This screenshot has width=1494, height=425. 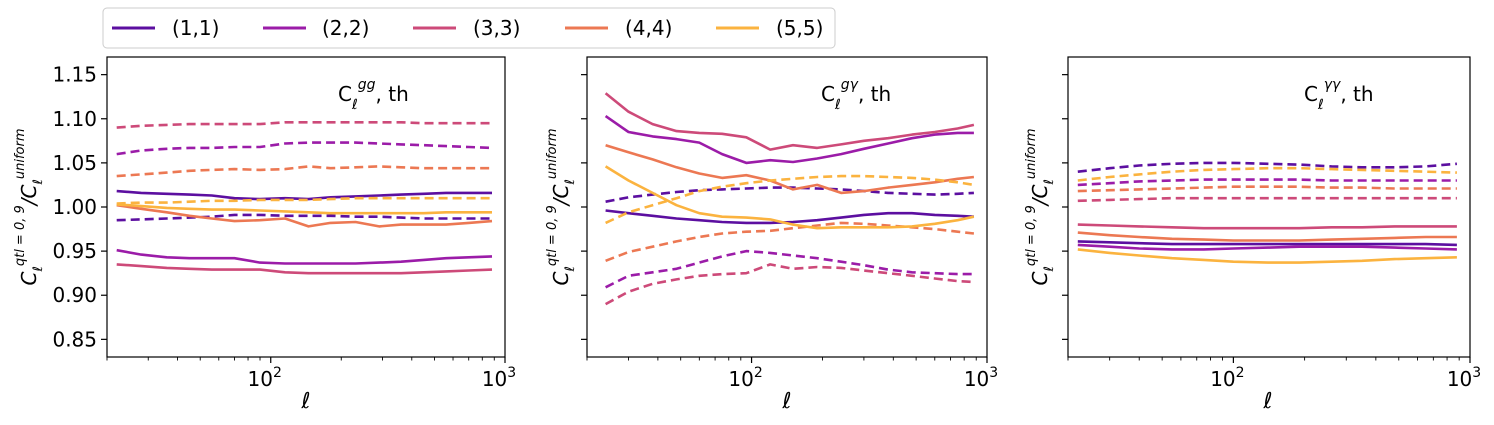 What do you see at coordinates (618, 28) in the screenshot?
I see `legend-entry-4-4: (4,4)` at bounding box center [618, 28].